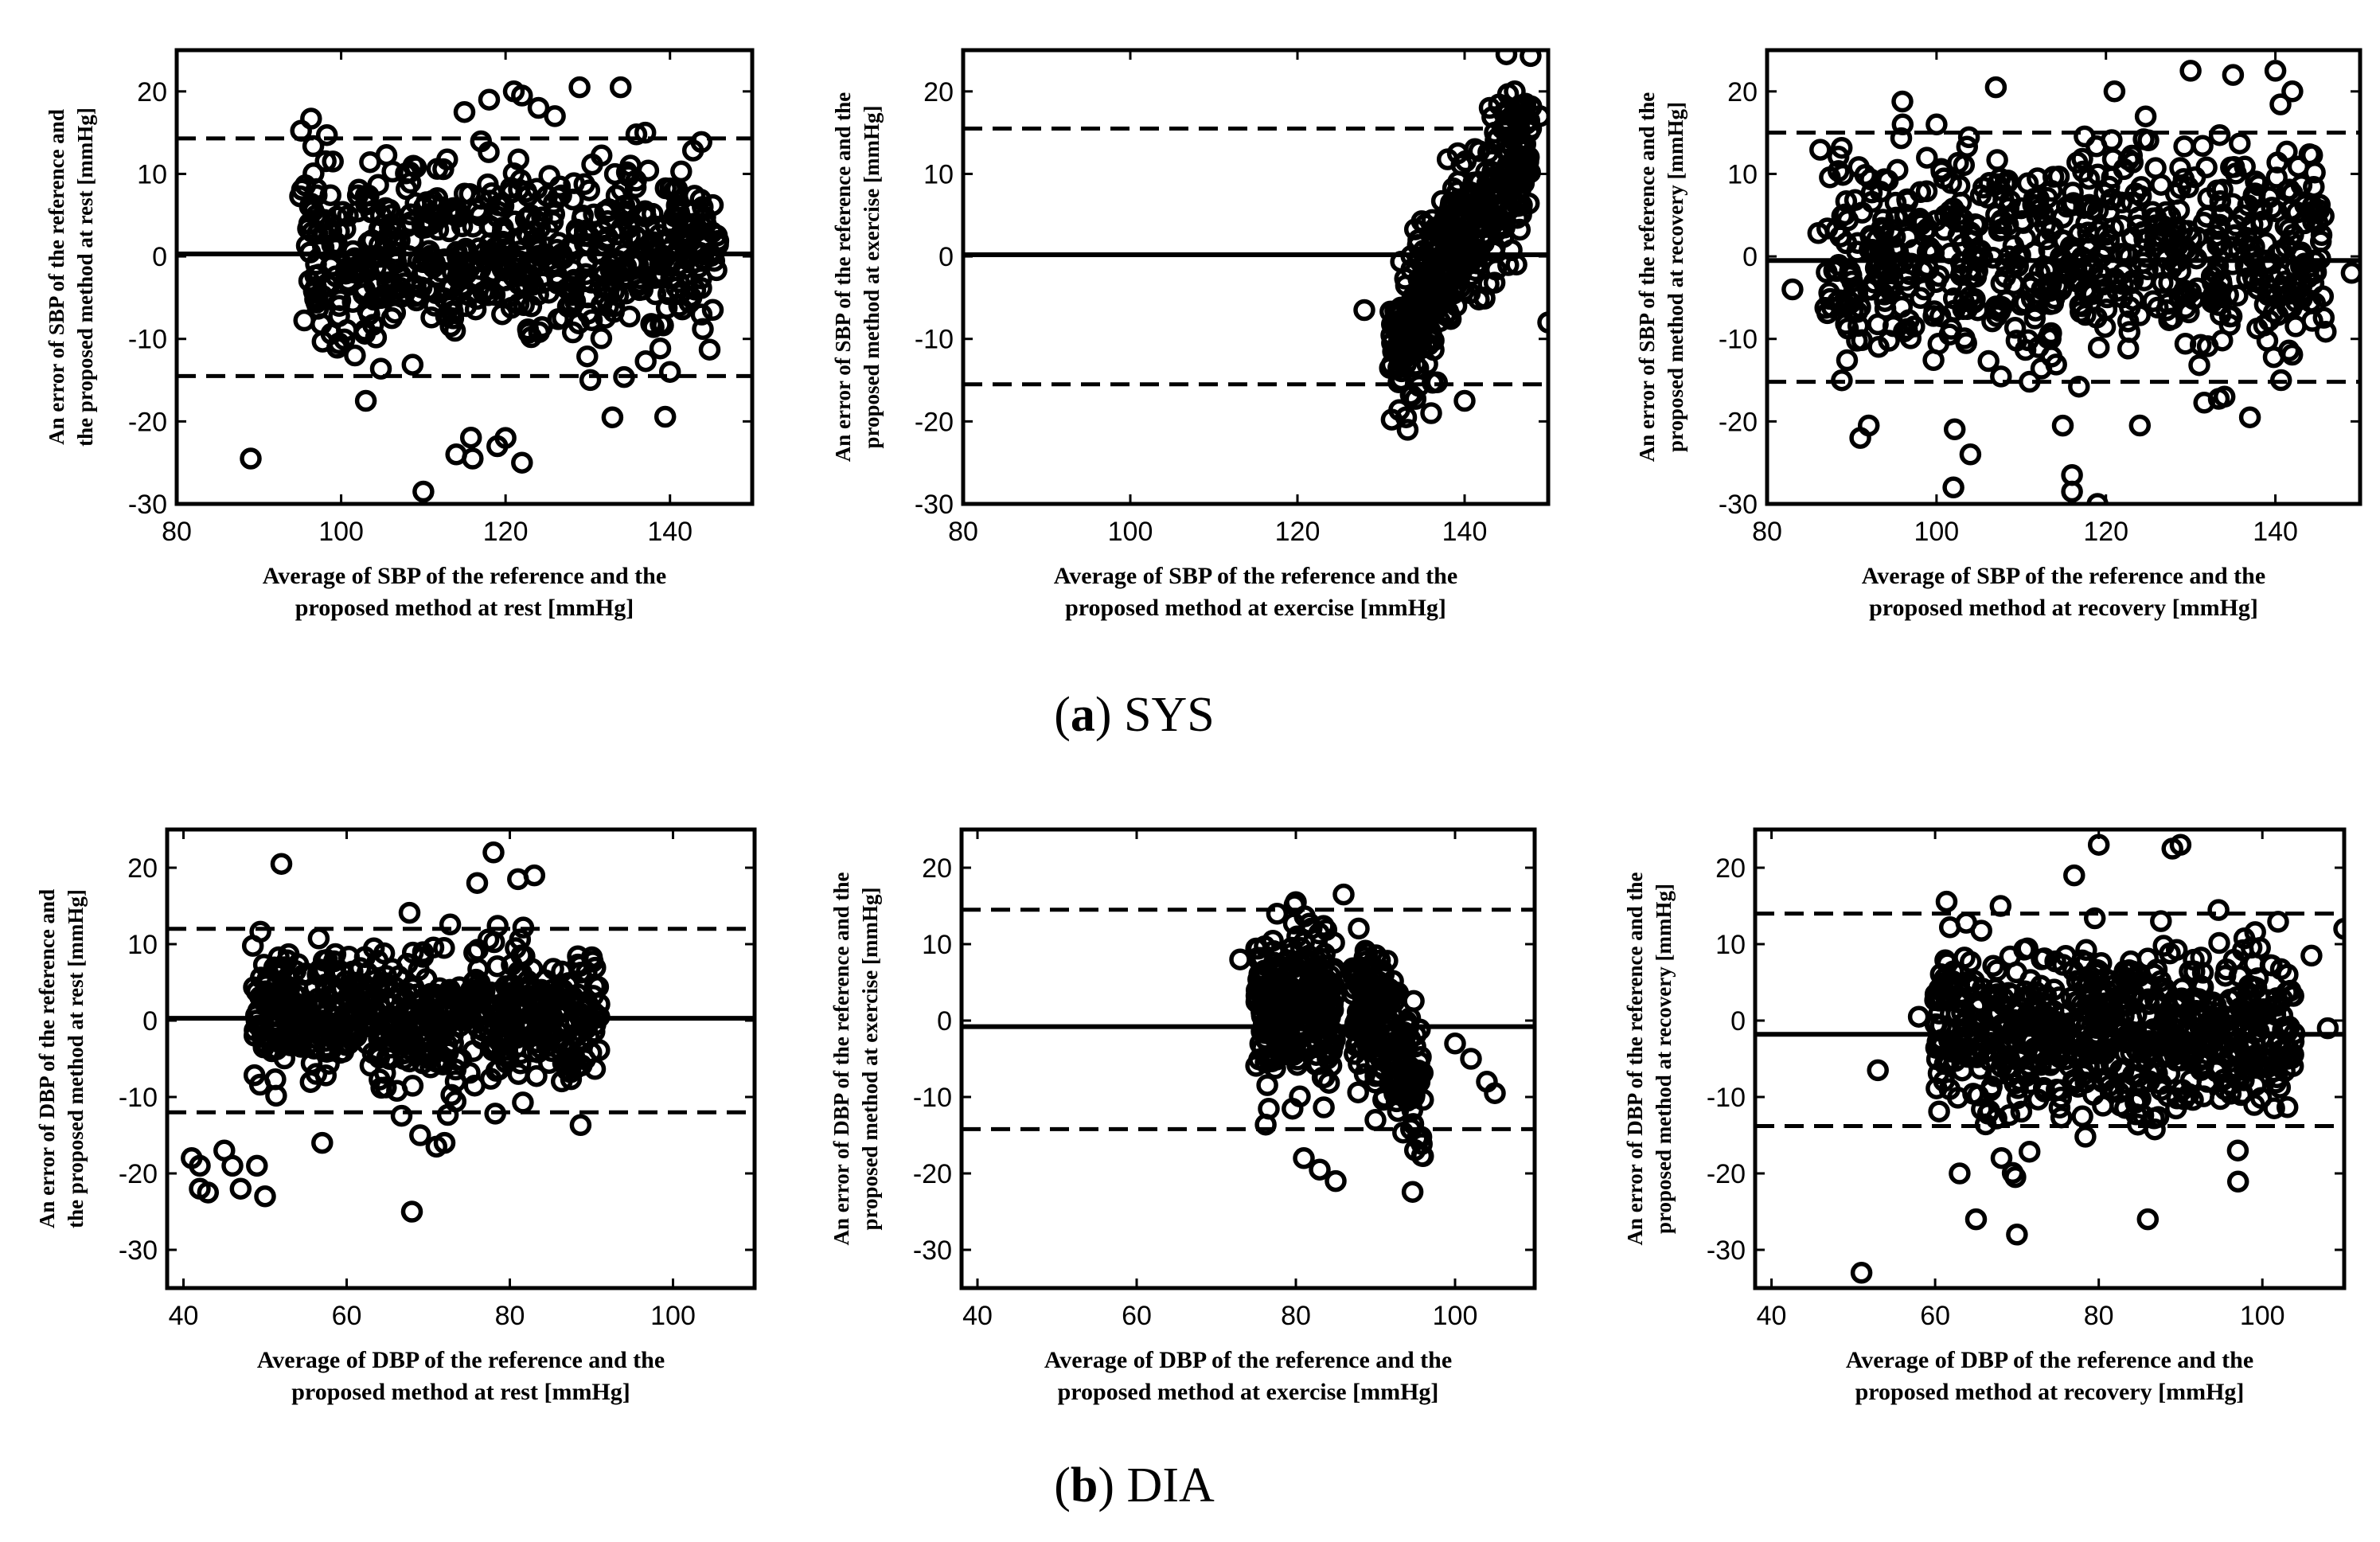  What do you see at coordinates (945, 1021) in the screenshot?
I see `y-tick-label: 0` at bounding box center [945, 1021].